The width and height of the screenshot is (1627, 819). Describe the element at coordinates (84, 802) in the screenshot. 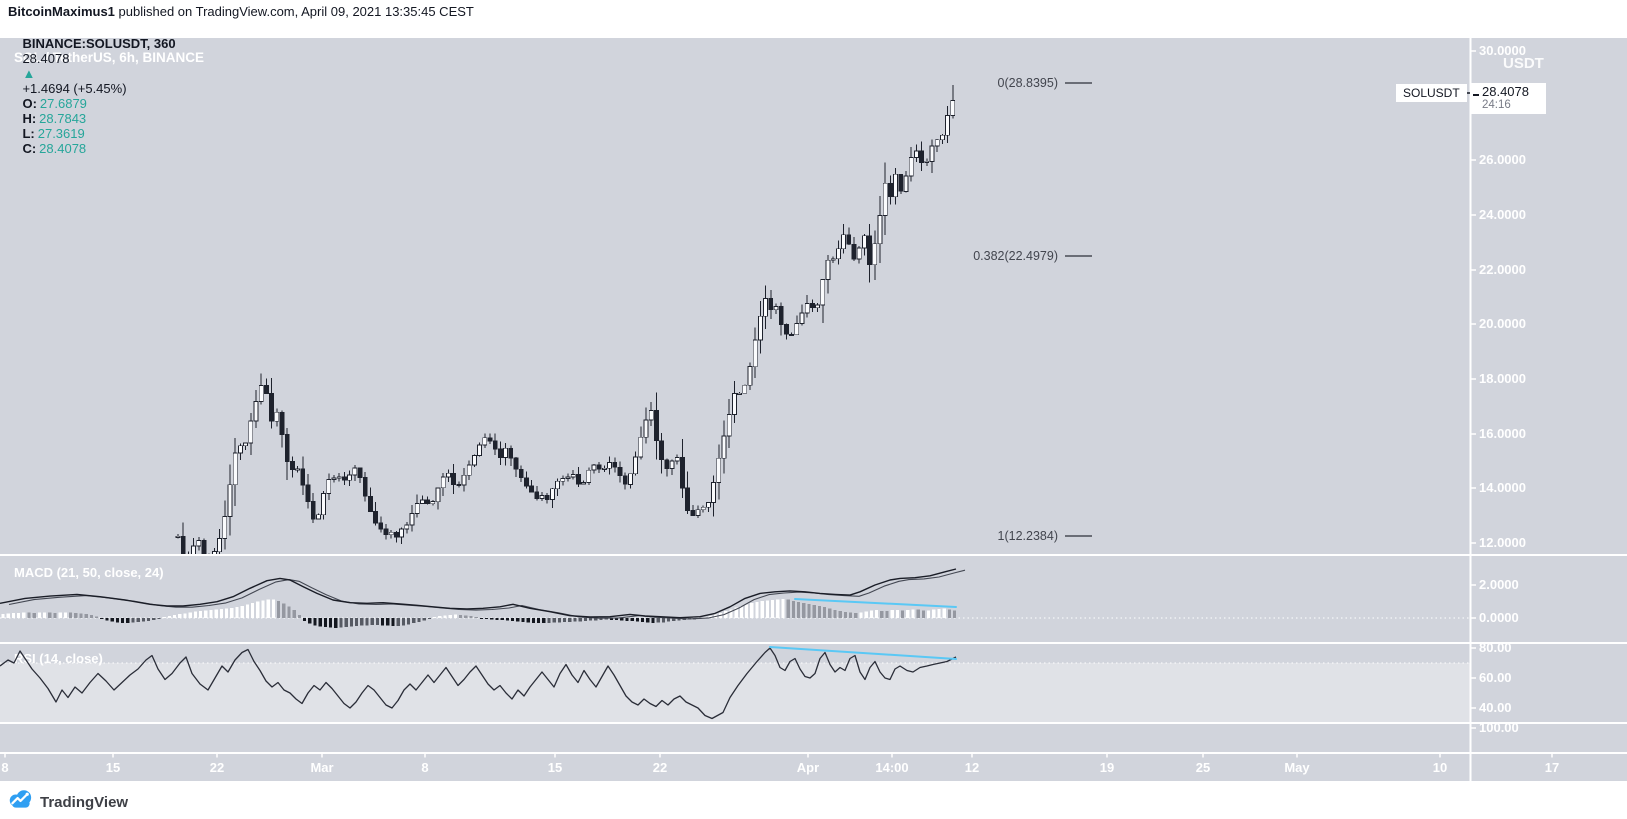

I see `tradingview-brand-text: TradingView` at that location.